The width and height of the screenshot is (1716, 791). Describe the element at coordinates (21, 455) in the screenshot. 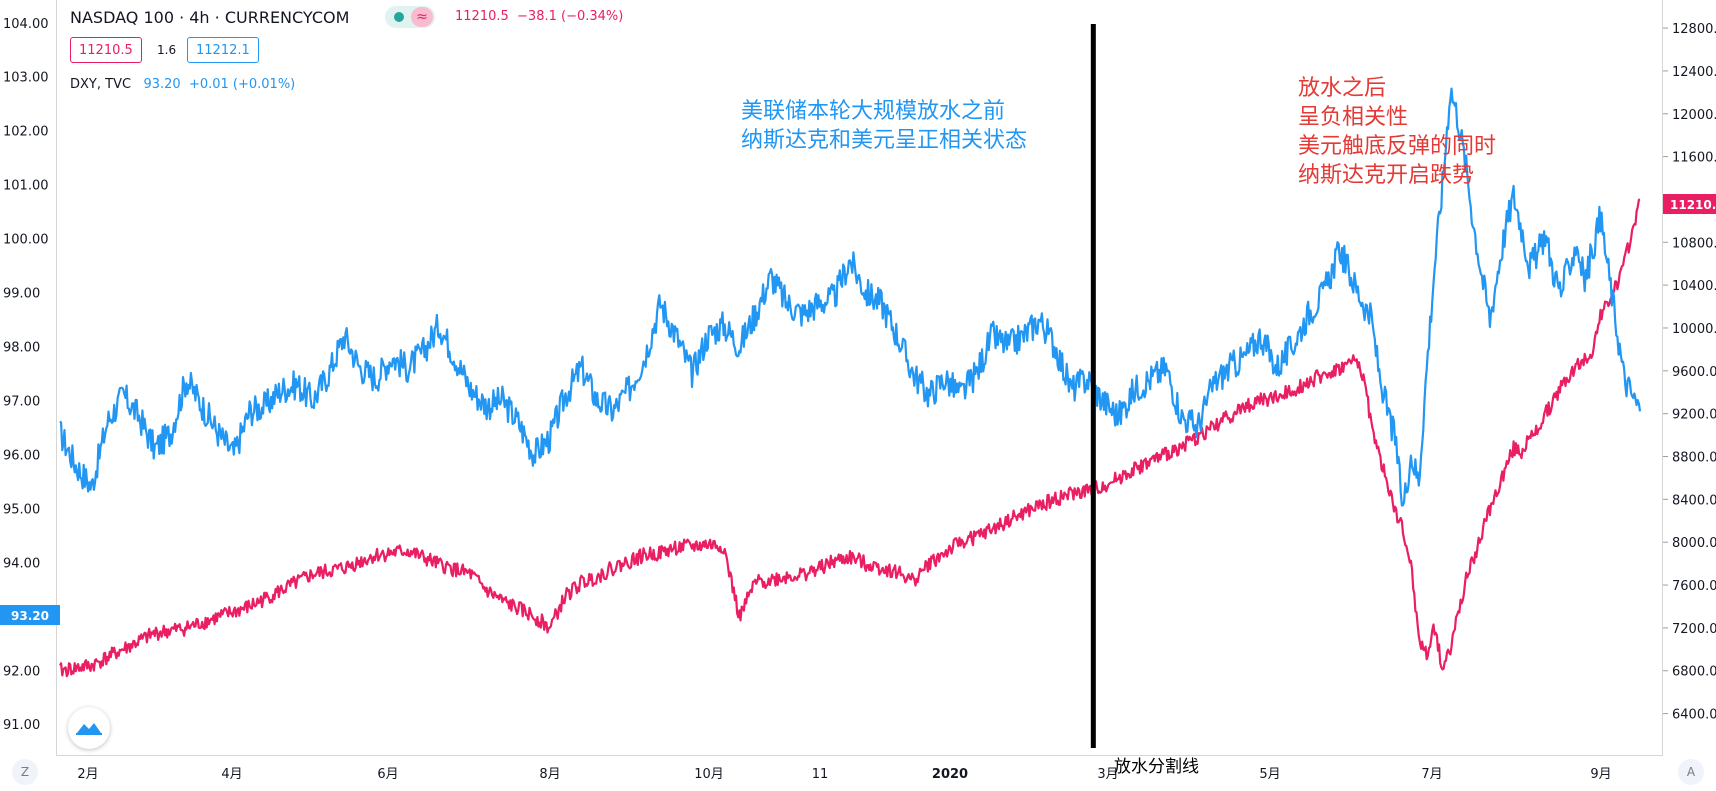

I see `left-axis-tick-label: 96.00` at that location.